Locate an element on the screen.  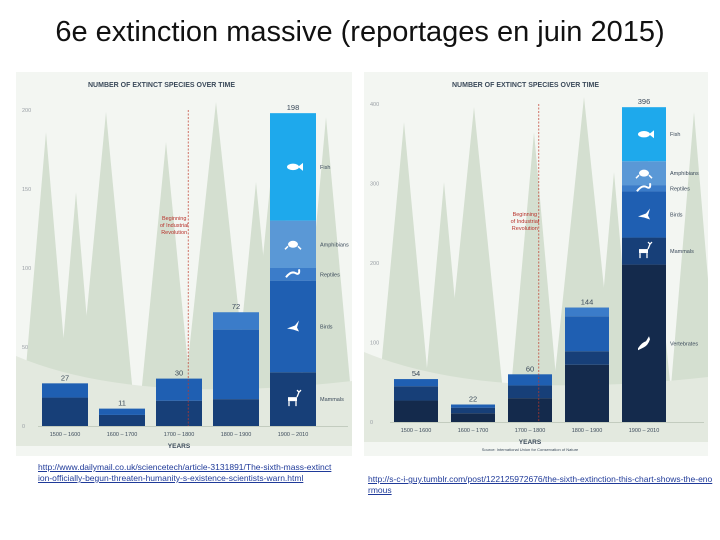
right-legend-fish: Fish is located at coordinates (675, 135).